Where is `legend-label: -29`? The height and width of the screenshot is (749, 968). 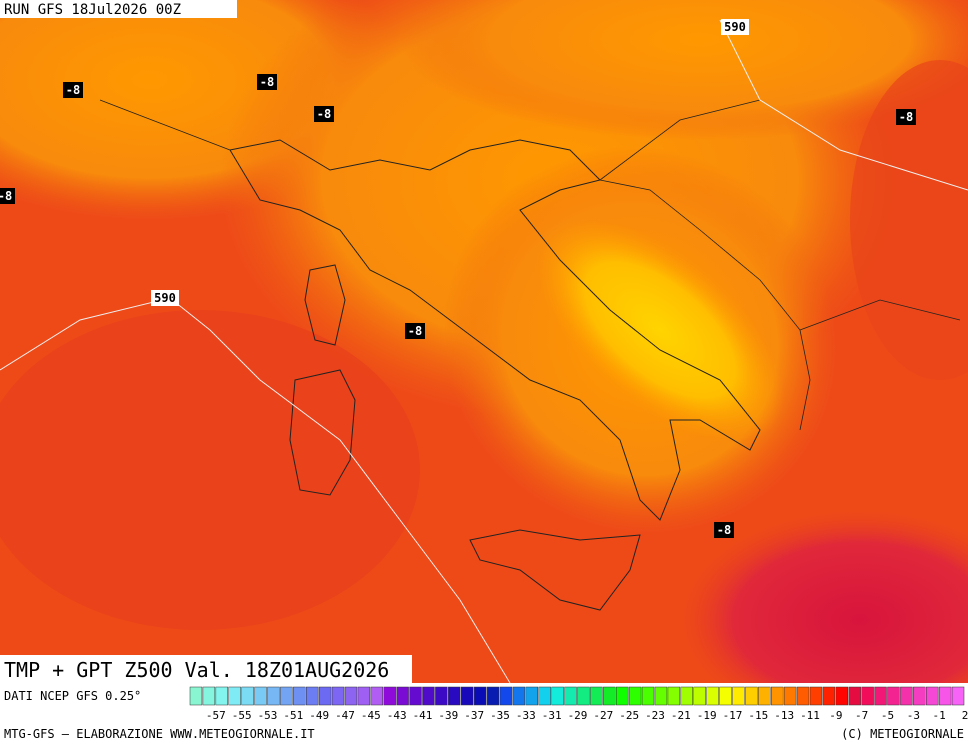 legend-label: -29 is located at coordinates (578, 715).